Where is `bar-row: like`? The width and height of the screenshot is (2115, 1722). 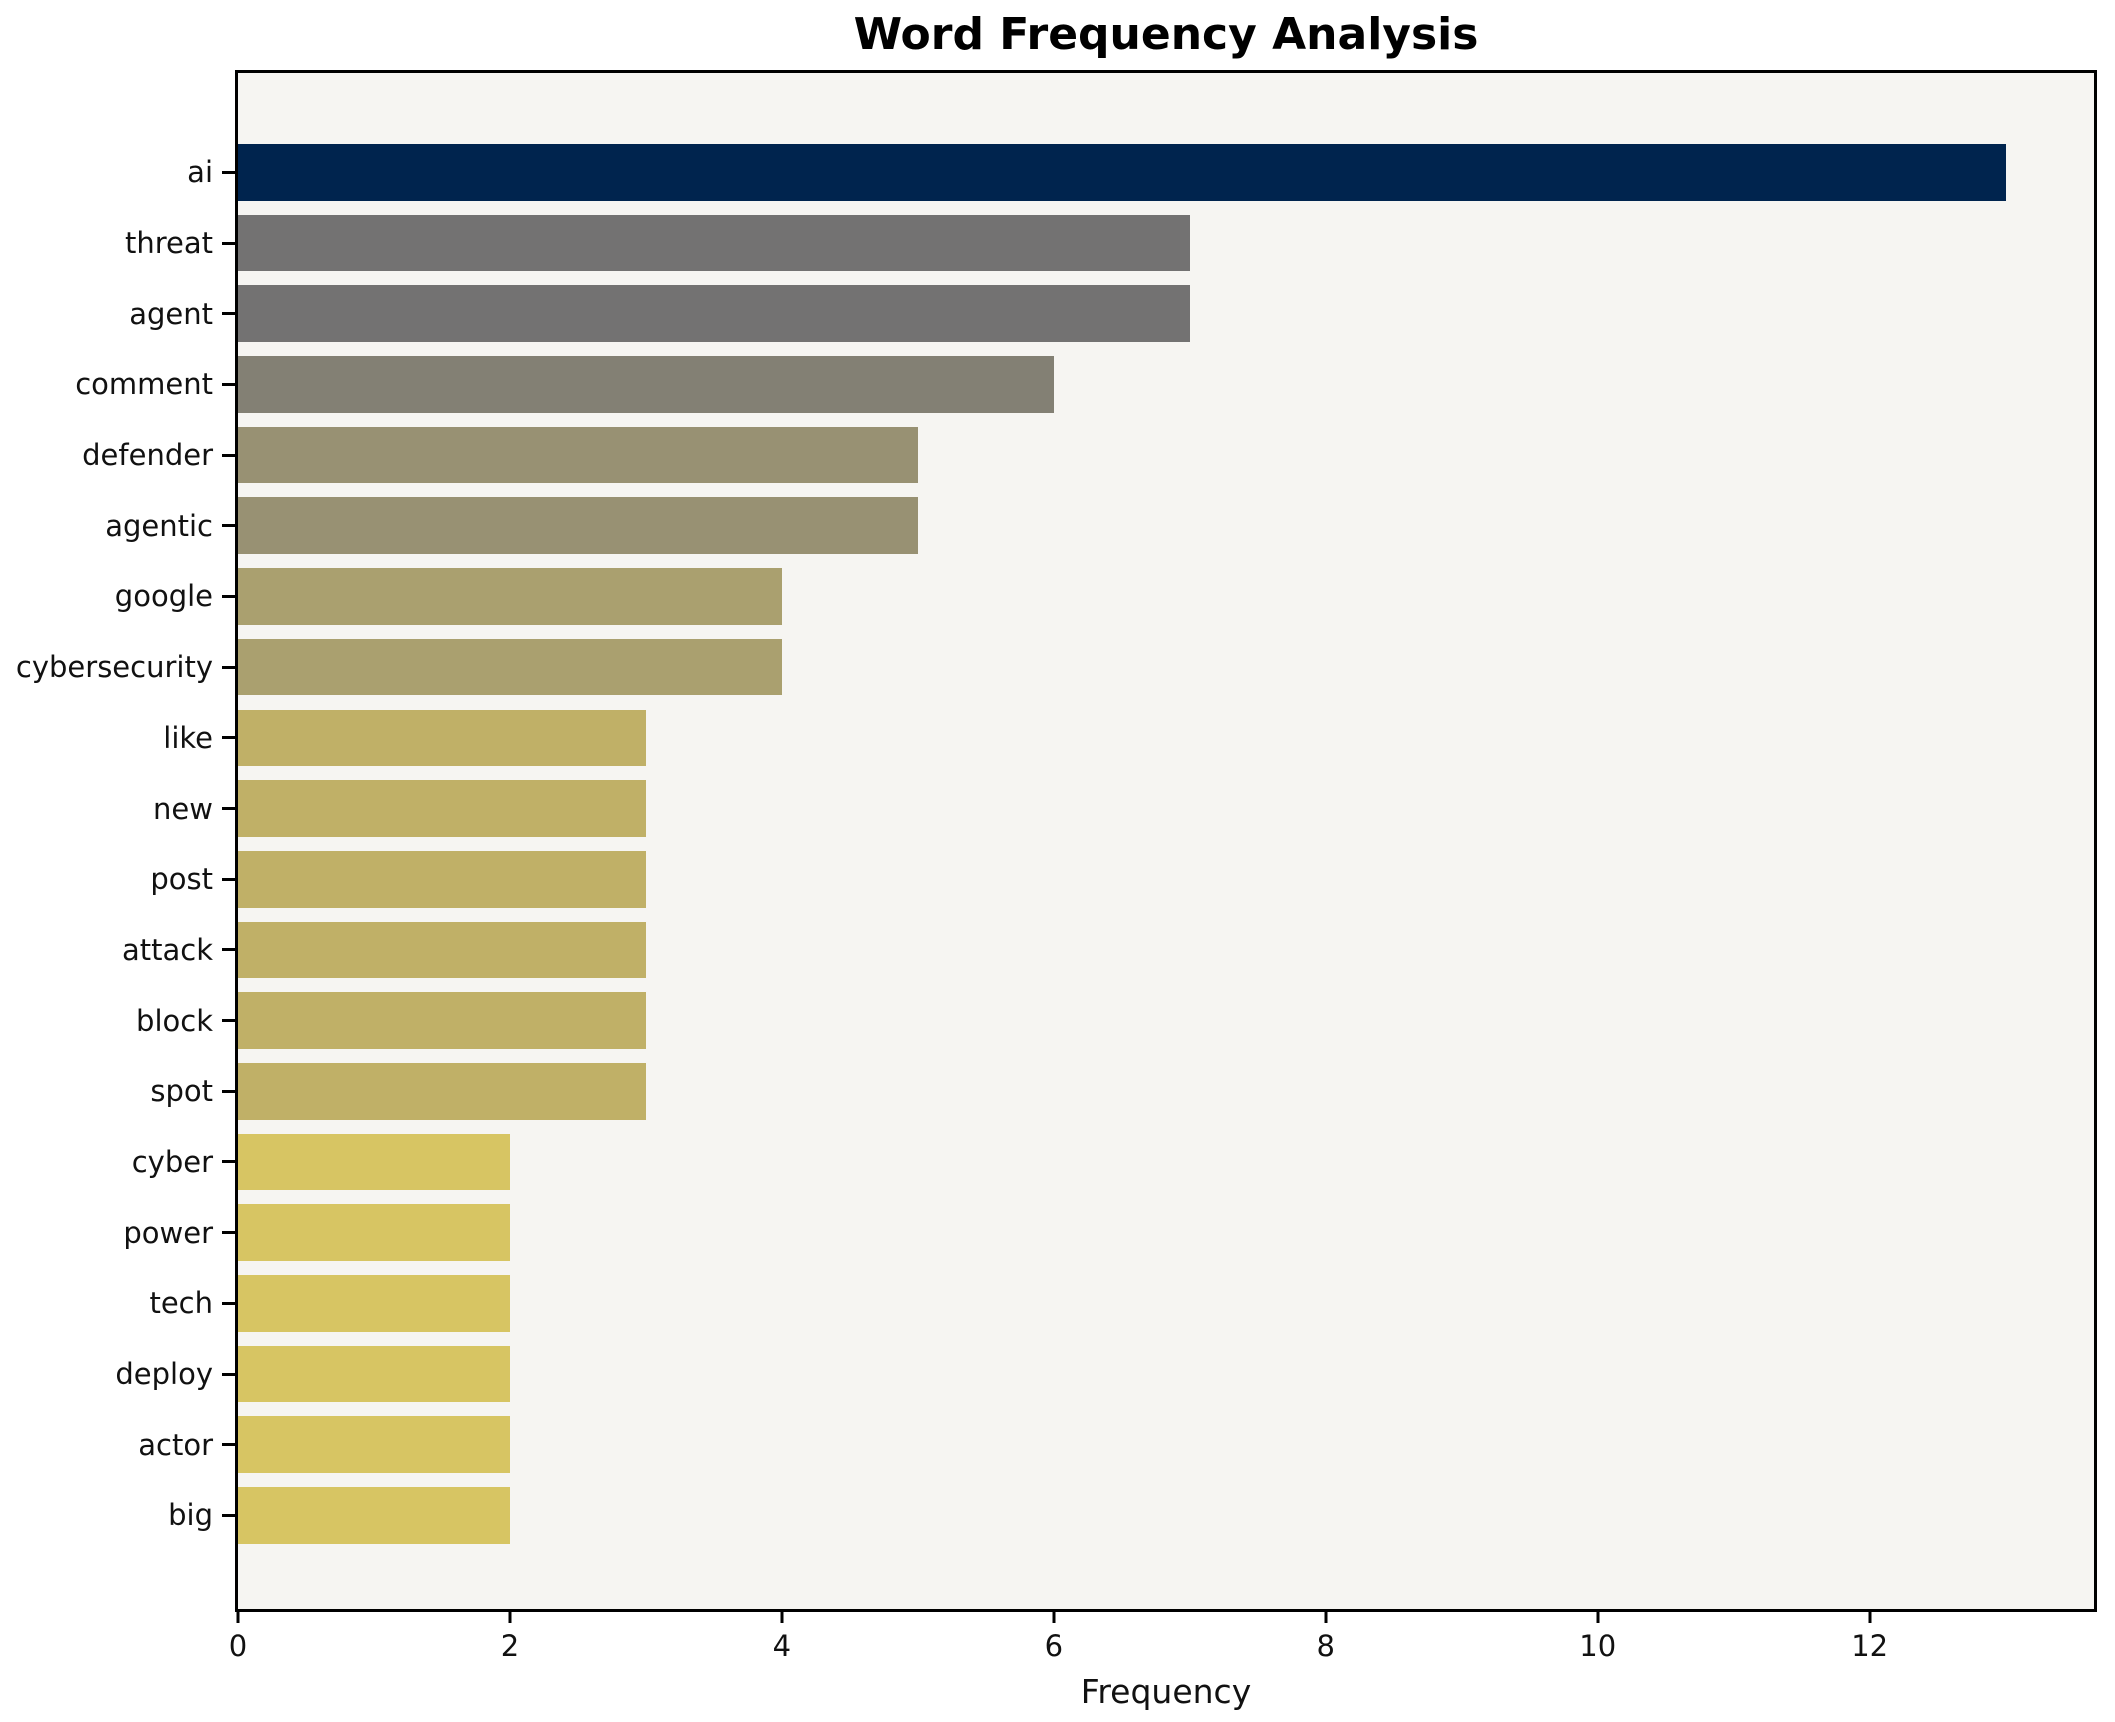
bar-row: like is located at coordinates (1128, 738).